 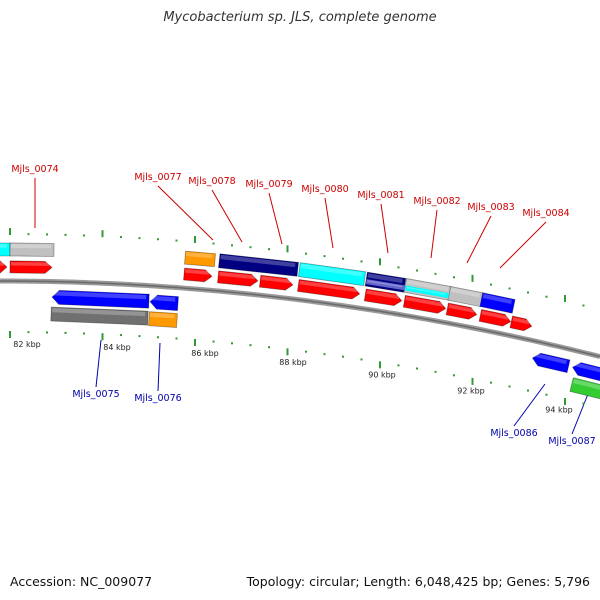 What do you see at coordinates (300, 319) in the screenshot?
I see `genome-backbone` at bounding box center [300, 319].